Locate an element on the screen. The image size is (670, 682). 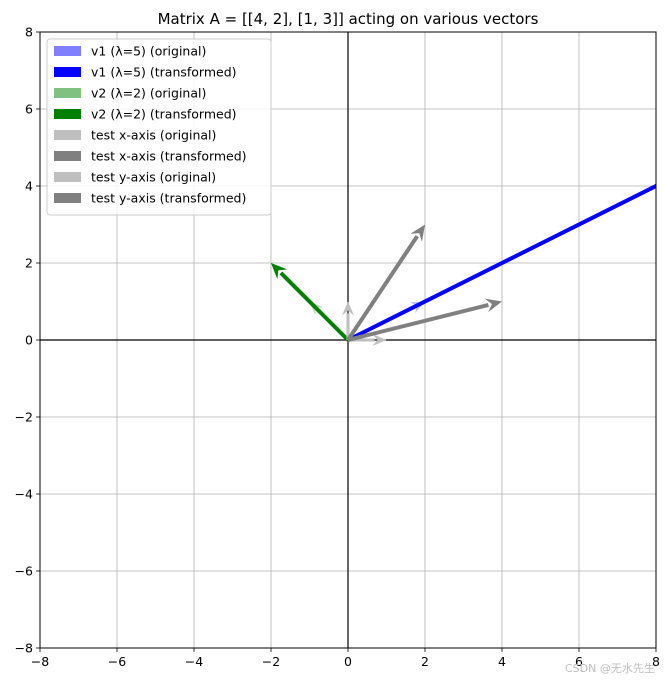
x-tick-label: −4 is located at coordinates (194, 661).